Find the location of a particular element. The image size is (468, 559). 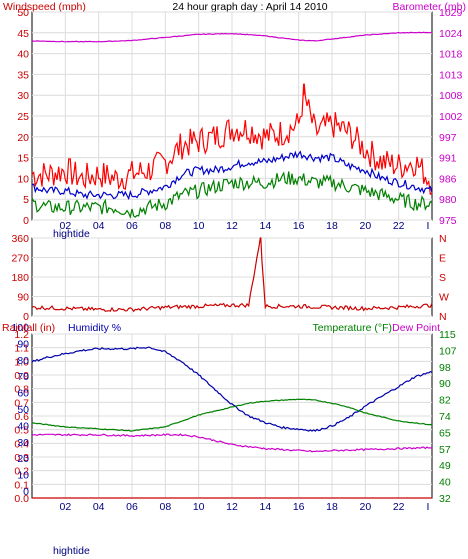

wind-left-tick-label: 40 is located at coordinates (23, 55).